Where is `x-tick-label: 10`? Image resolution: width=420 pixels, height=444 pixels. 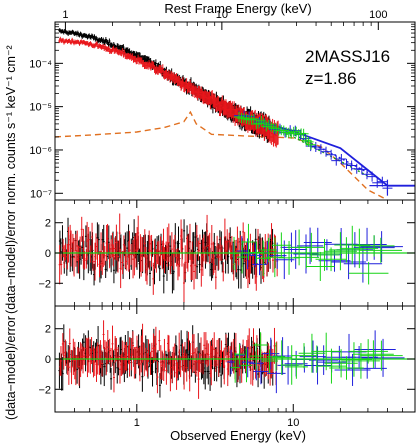
x-tick-label: 10 is located at coordinates (293, 423).